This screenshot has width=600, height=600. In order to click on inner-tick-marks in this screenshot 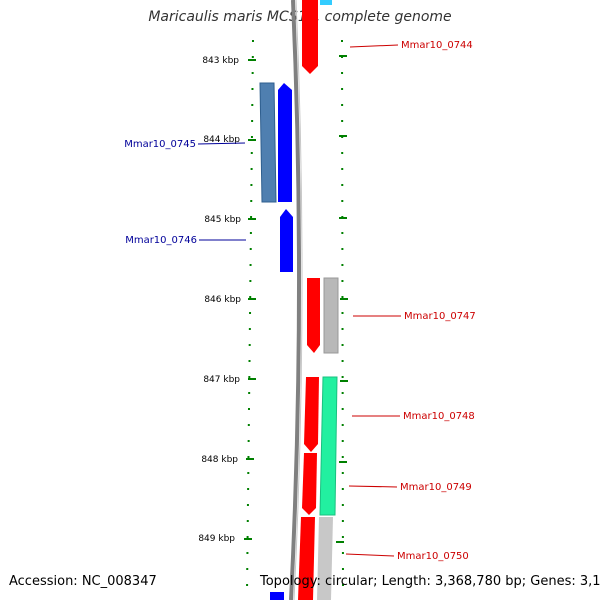, I will do `click(250, 299)`.